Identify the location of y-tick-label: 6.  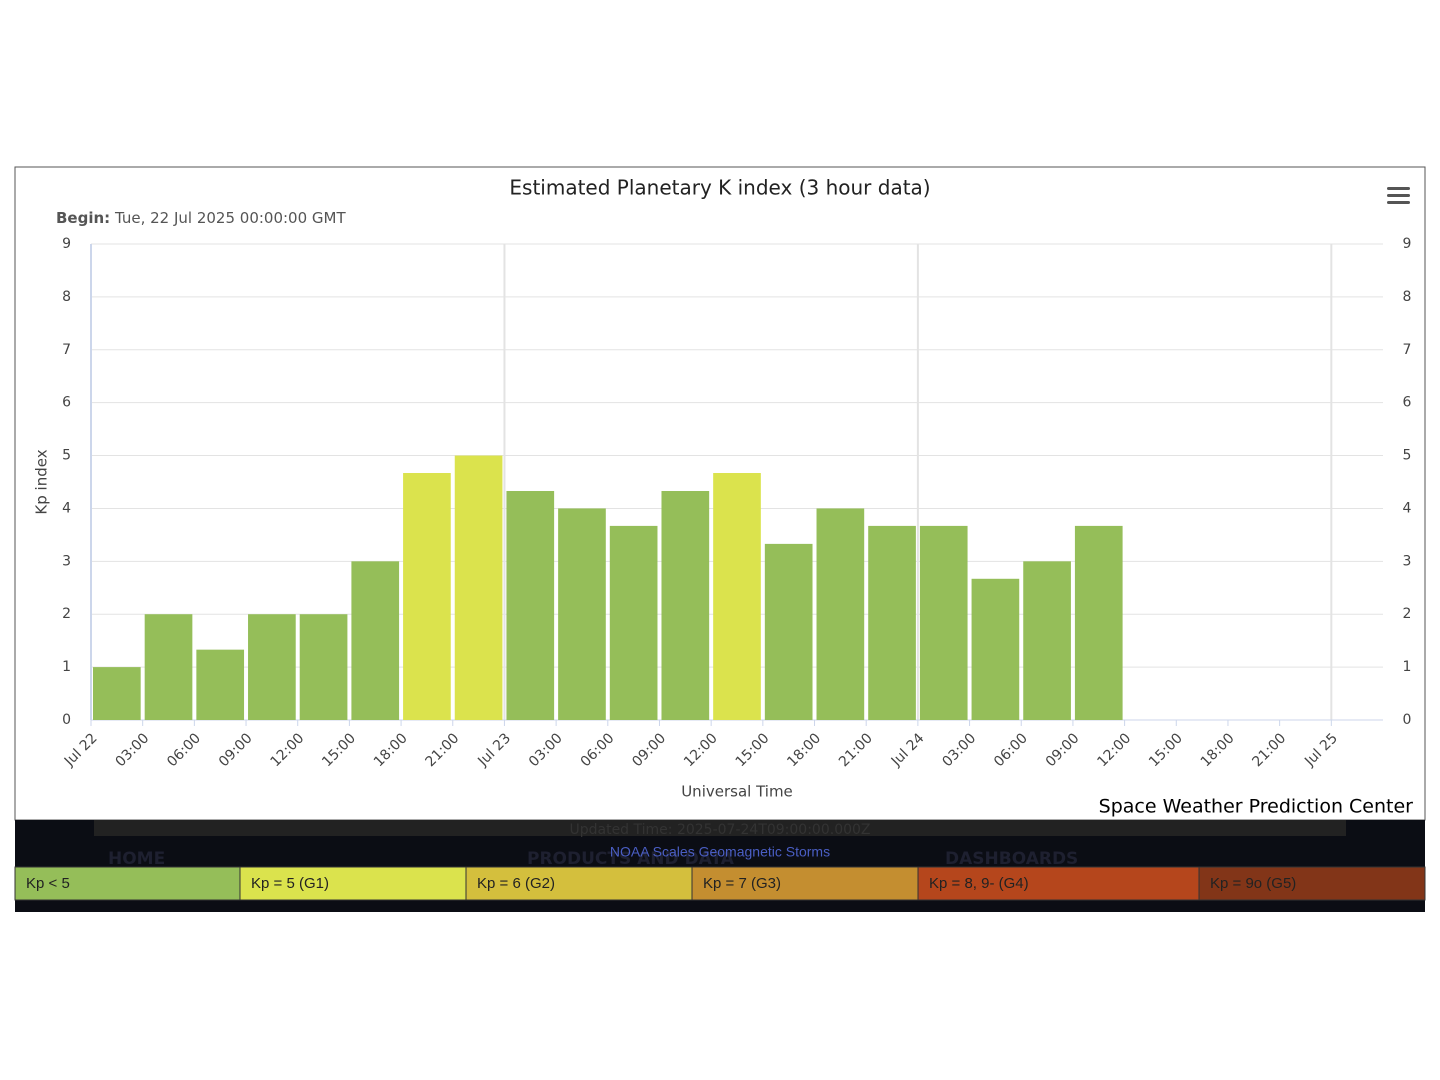
(66, 403).